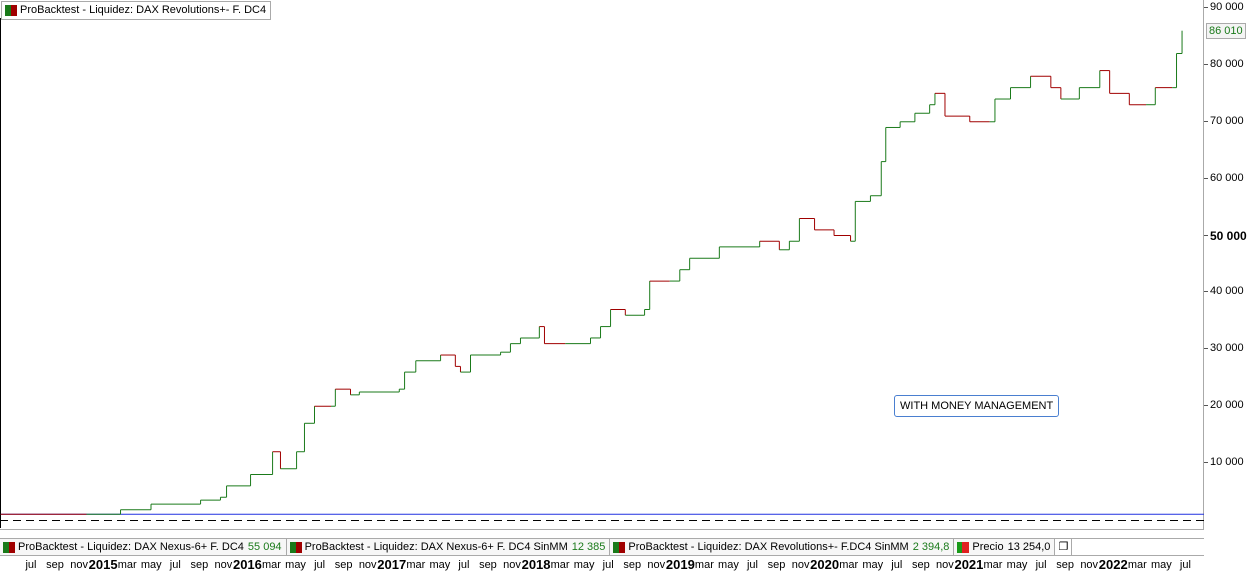  Describe the element at coordinates (825, 564) in the screenshot. I see `x-tick-label: 2020` at that location.